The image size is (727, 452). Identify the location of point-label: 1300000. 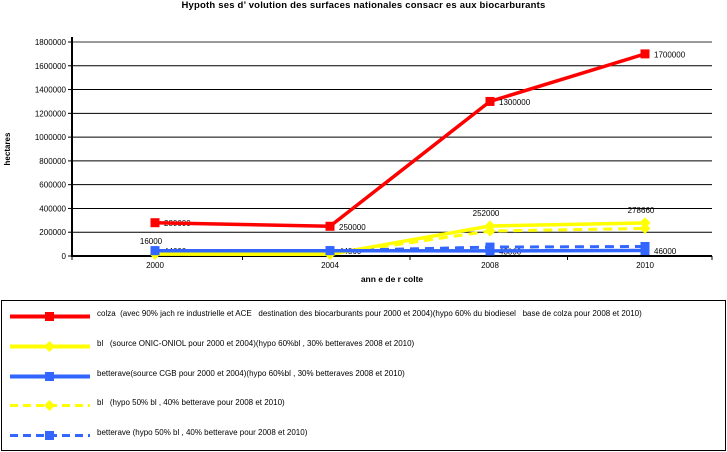
(515, 102).